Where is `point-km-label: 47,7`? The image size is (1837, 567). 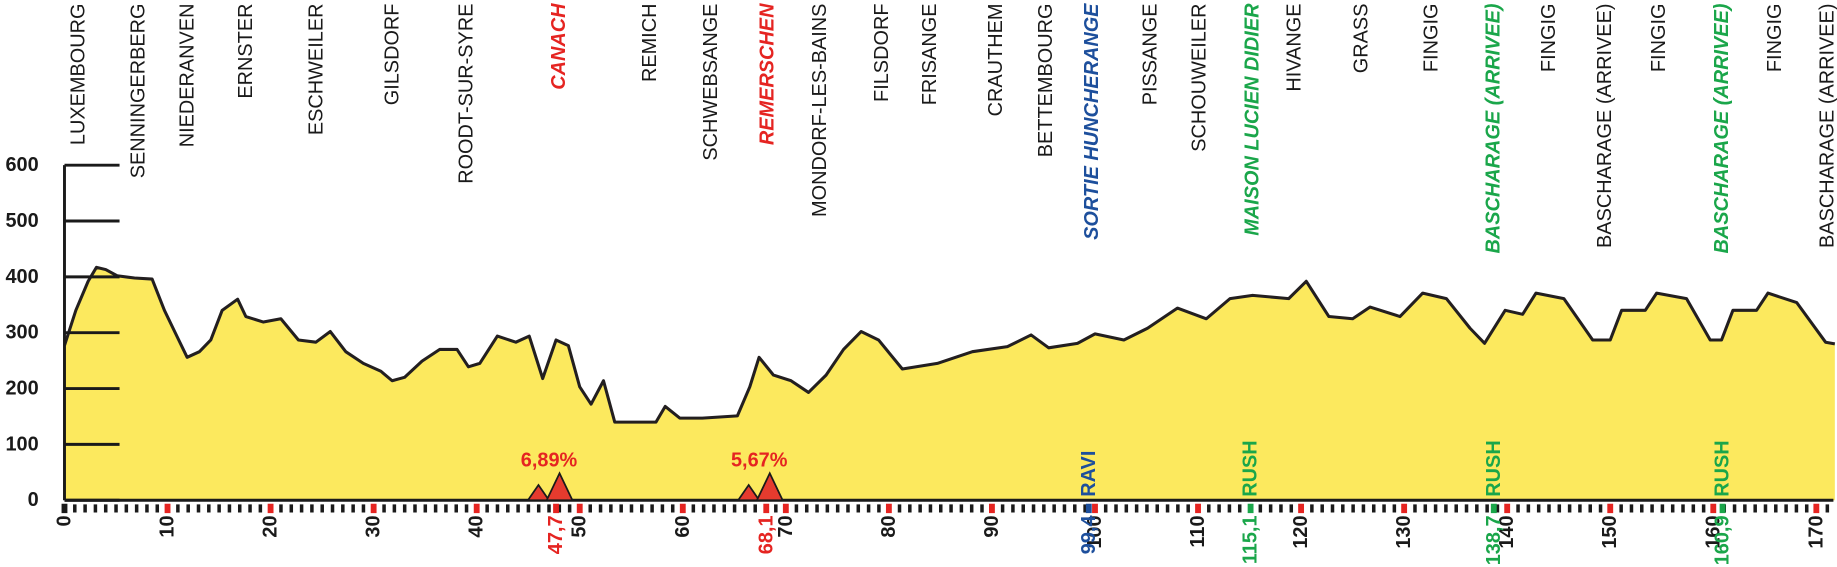
point-km-label: 47,7 is located at coordinates (556, 534).